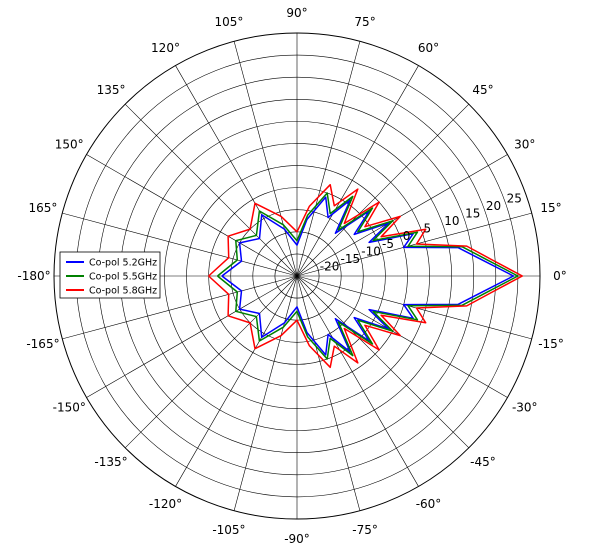  What do you see at coordinates (296, 13) in the screenshot?
I see `angle-tick-label-6: 90°` at bounding box center [296, 13].